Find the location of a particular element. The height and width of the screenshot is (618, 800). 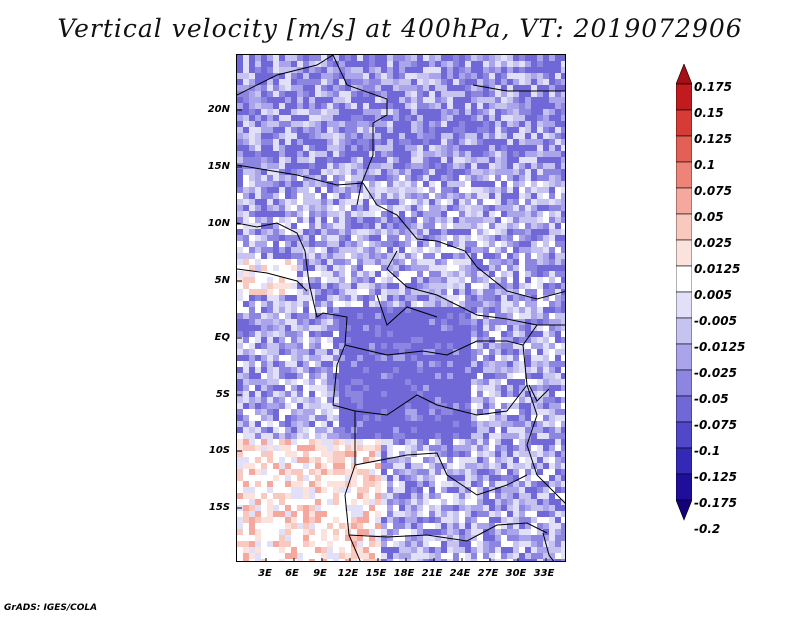

lon-label-18e: 18E is located at coordinates (404, 573).